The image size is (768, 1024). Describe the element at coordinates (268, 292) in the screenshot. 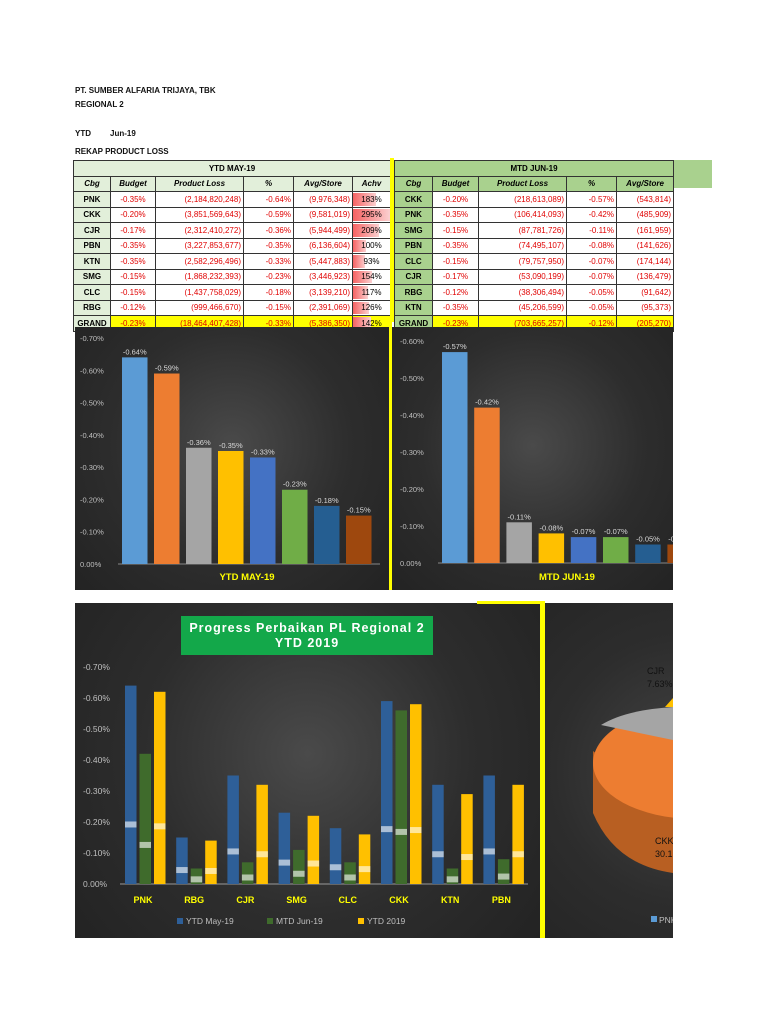

I see `percent-cell: -0.18%` at that location.